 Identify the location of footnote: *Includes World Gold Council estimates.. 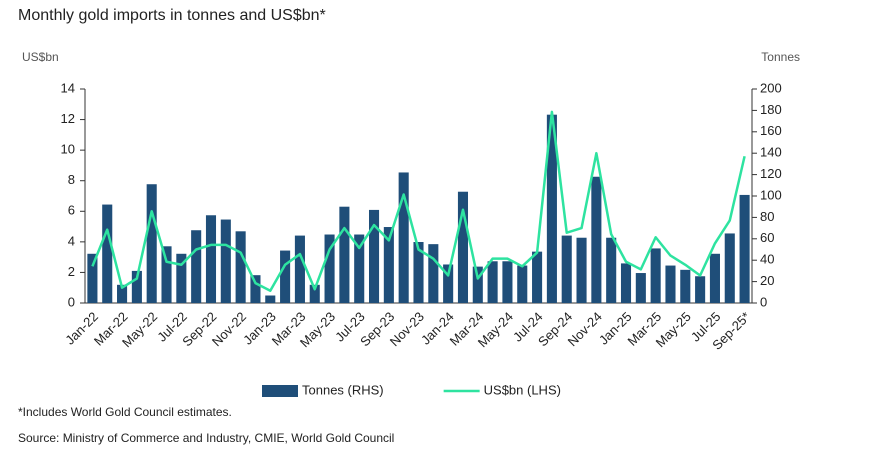
(125, 412).